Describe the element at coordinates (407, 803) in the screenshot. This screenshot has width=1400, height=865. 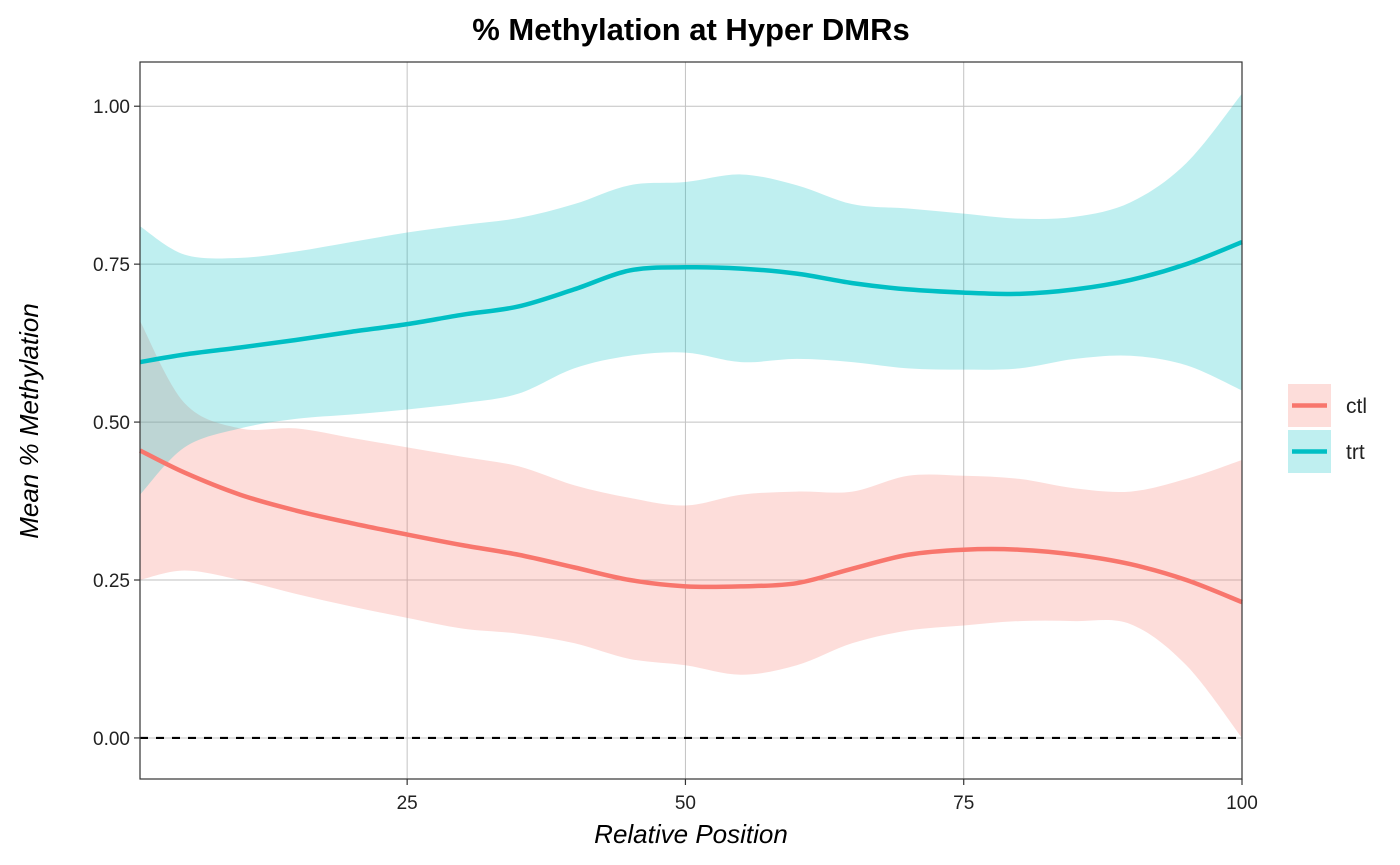
I see `x-tick-label: 25` at that location.